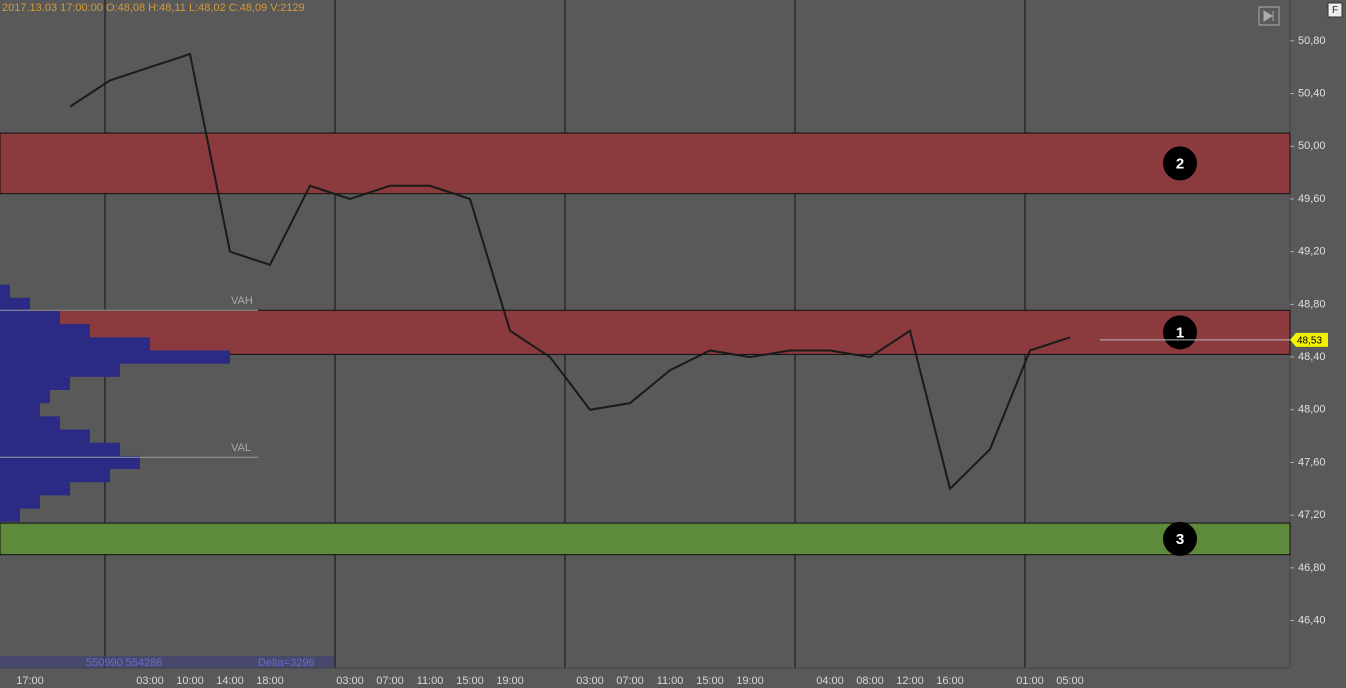 The height and width of the screenshot is (688, 1346). I want to click on x-tick-label: 17:00, so click(30, 681).